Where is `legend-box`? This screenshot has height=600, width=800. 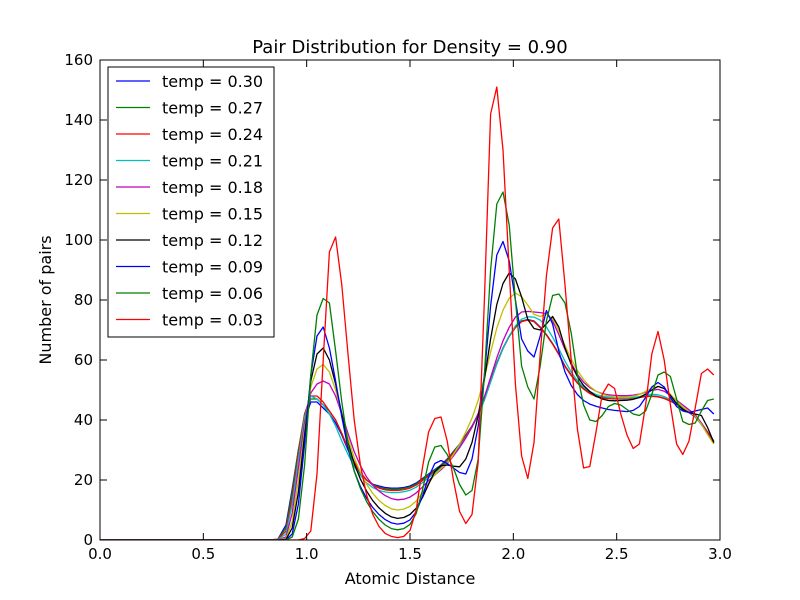
legend-box is located at coordinates (191, 202).